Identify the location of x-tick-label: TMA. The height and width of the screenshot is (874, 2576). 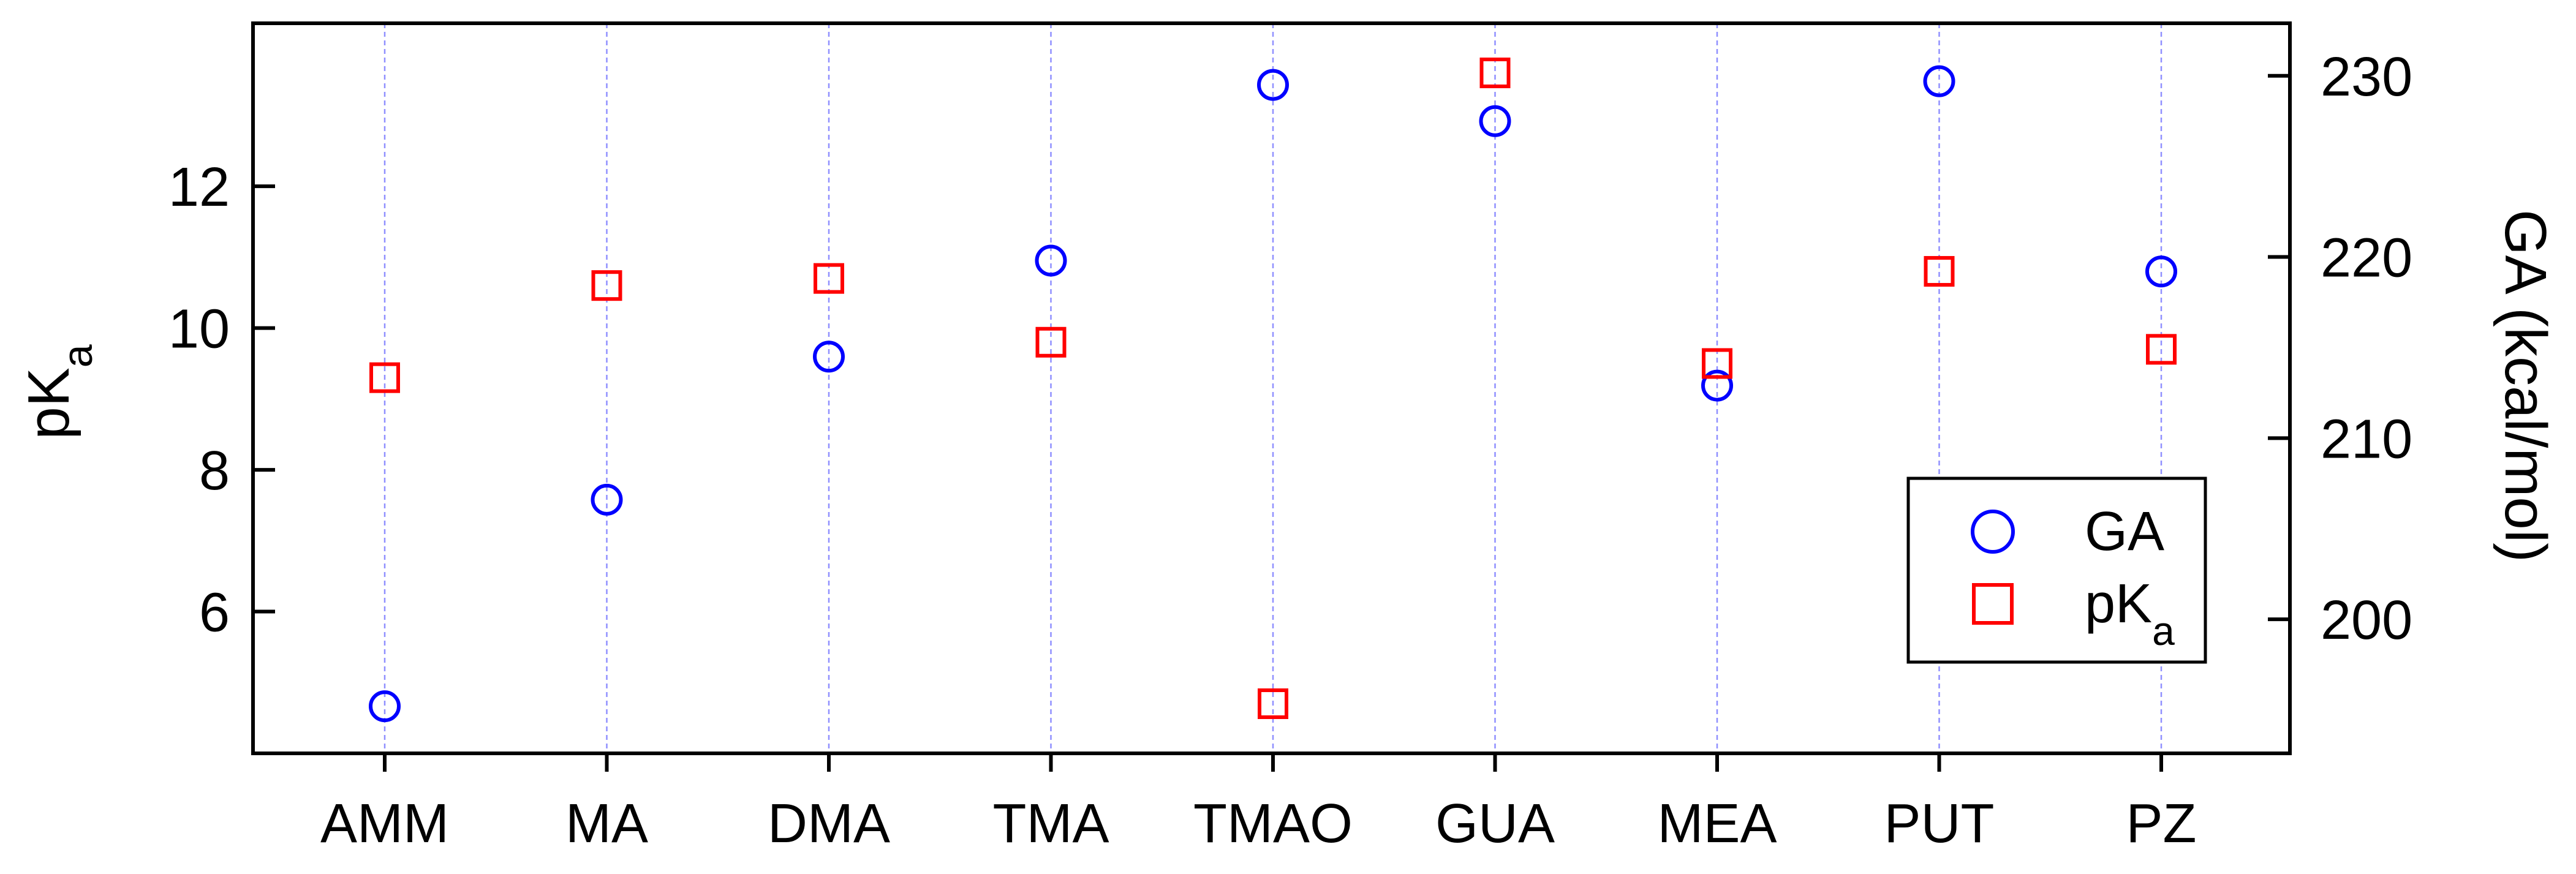
(1051, 823).